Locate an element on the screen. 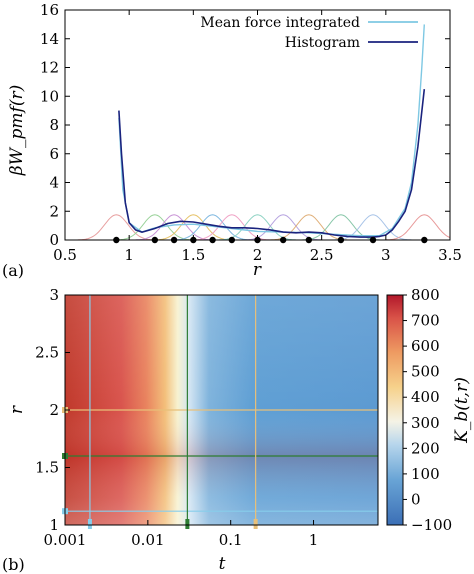 This screenshot has height=574, width=474. x-tick-label-a: 0.5 is located at coordinates (65, 255).